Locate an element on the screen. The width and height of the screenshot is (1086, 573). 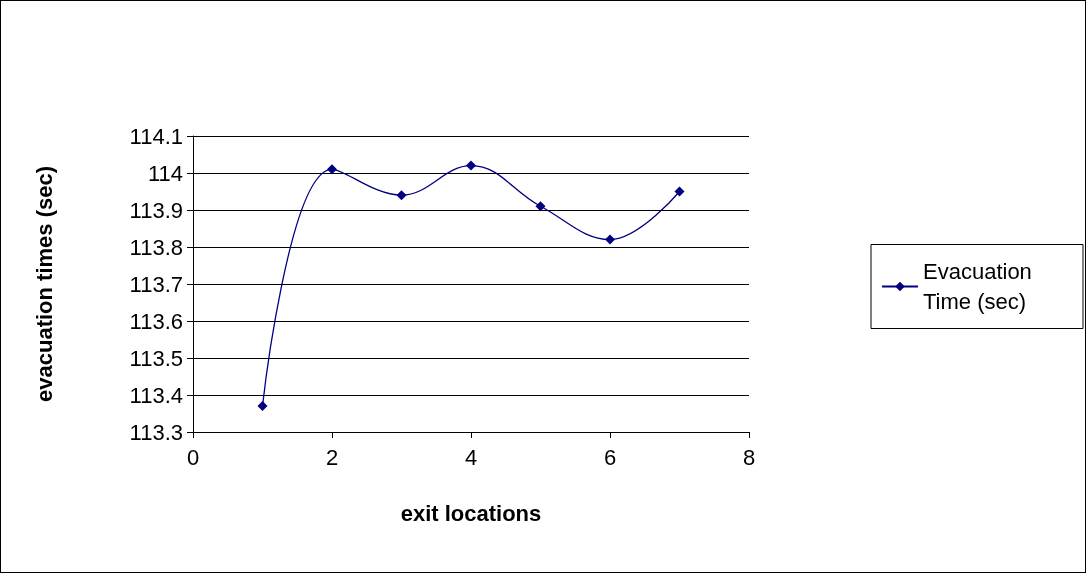
y-tick-label: 114.1 is located at coordinates (156, 136).